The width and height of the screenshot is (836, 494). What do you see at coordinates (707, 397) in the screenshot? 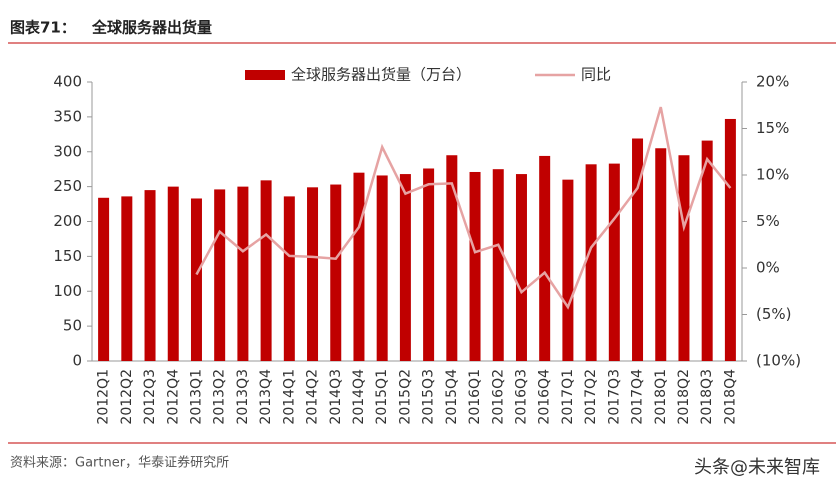
I see `x-tick-label: 2018Q3` at bounding box center [707, 397].